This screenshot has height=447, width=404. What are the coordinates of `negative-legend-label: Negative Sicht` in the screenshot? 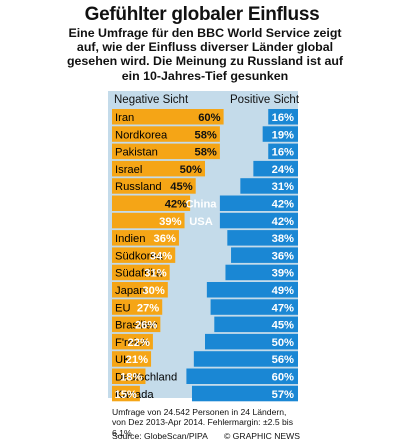 It's located at (151, 100).